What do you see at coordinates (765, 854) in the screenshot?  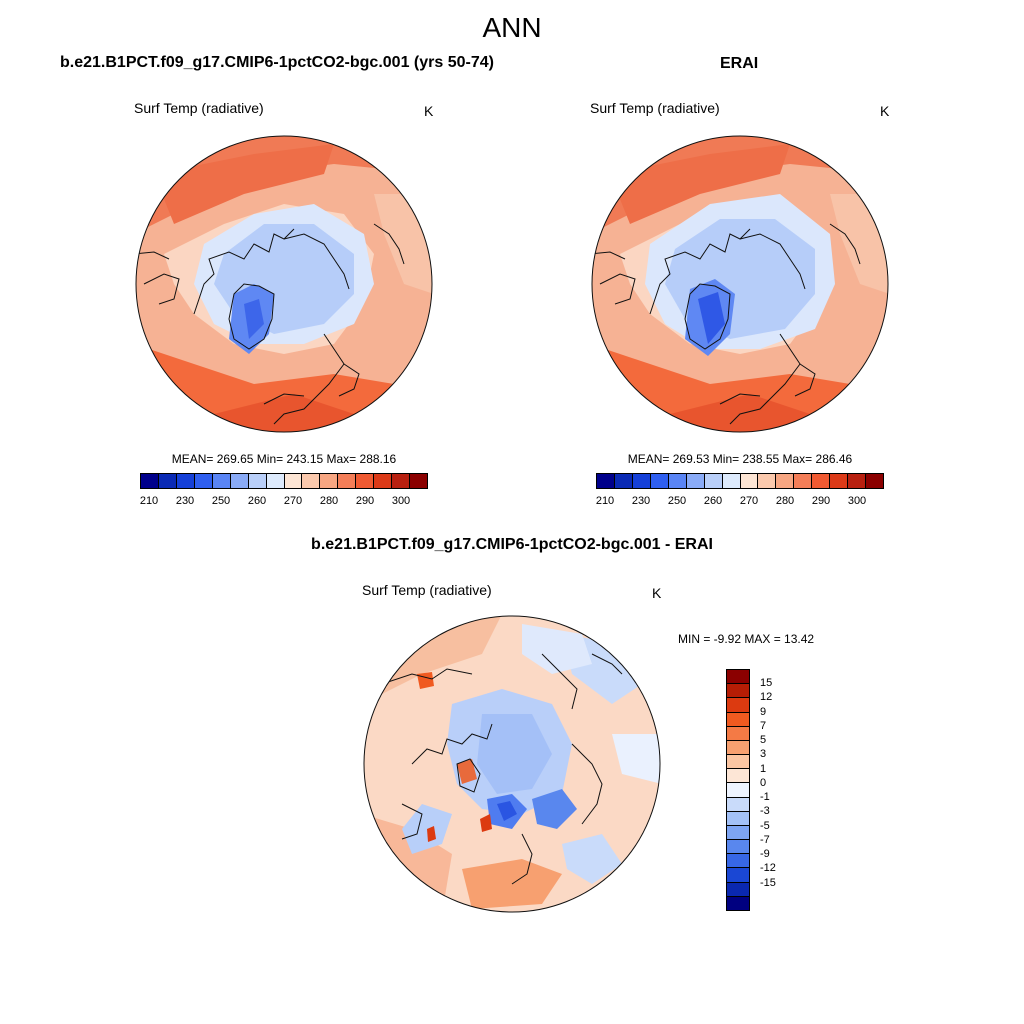 I see `colorbar-tick-label: -9` at bounding box center [765, 854].